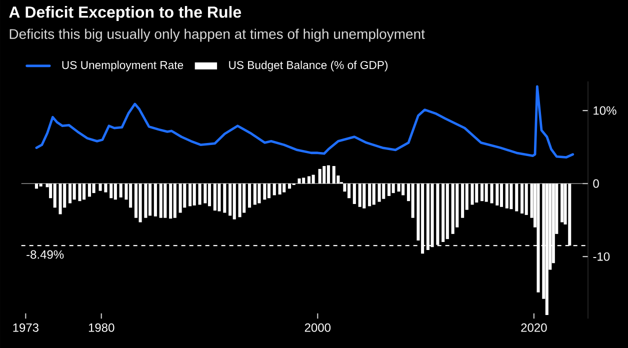  Describe the element at coordinates (125, 13) in the screenshot. I see `chart-title: A Deficit Exception to the Rule` at that location.